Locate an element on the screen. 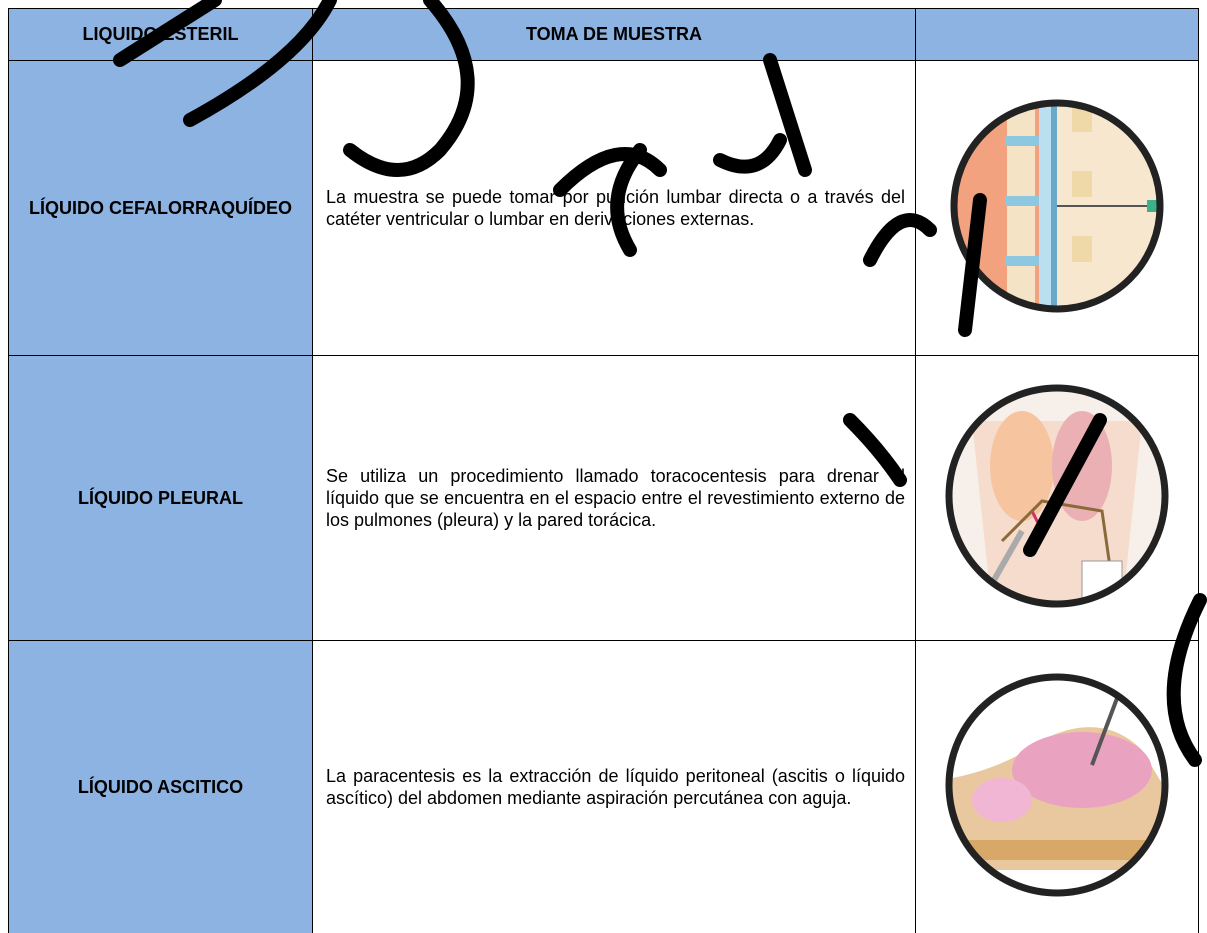 The height and width of the screenshot is (933, 1207). fluid-name: LÍQUIDO CEFALORRAQUÍDEO is located at coordinates (160, 208).